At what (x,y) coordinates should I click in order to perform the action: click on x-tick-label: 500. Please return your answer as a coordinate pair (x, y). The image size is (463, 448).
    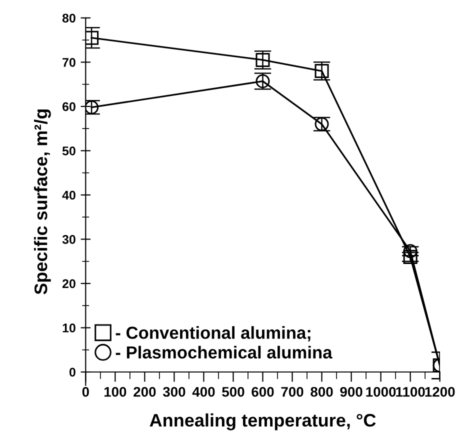
    Looking at the image, I should click on (233, 391).